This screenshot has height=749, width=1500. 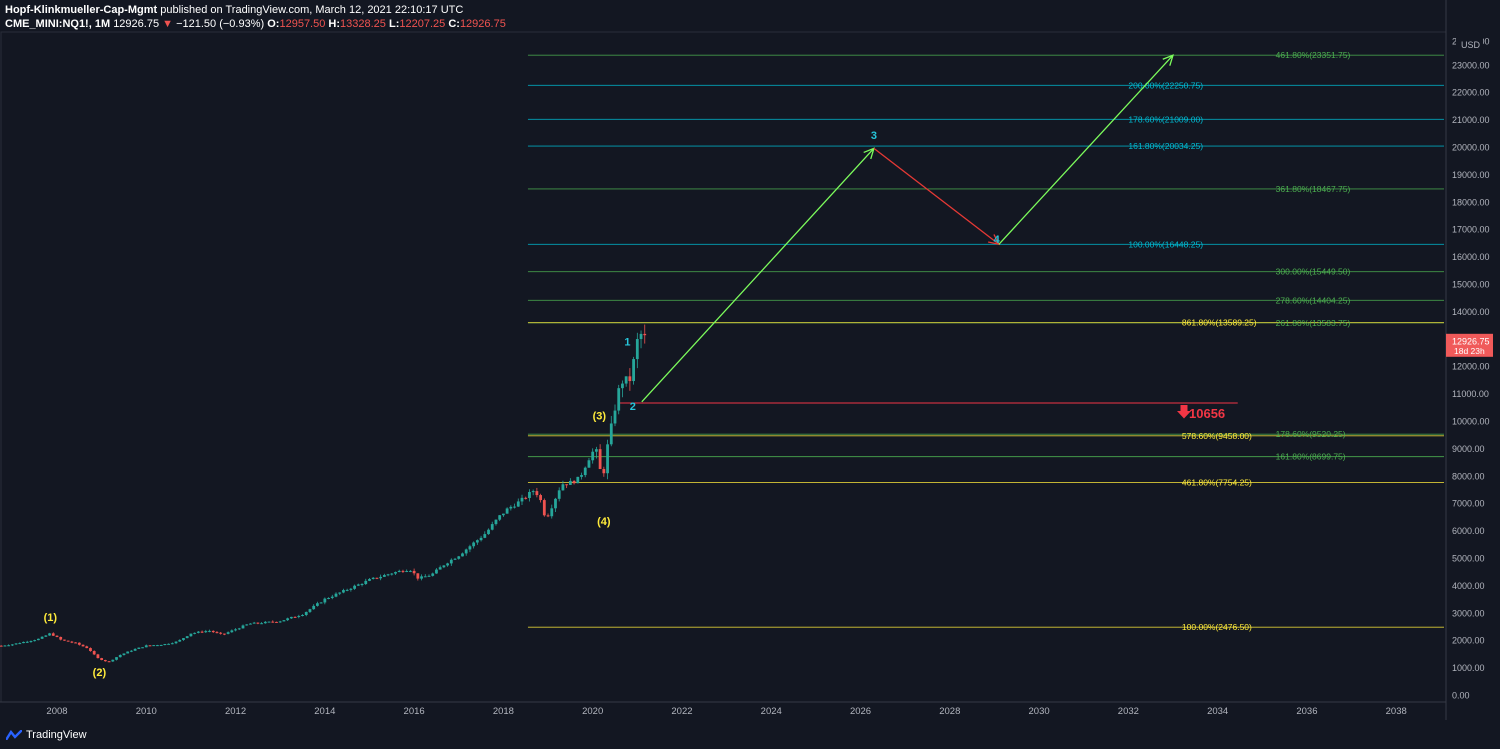 I want to click on y-tick-label: 19000.00, so click(x=1471, y=175).